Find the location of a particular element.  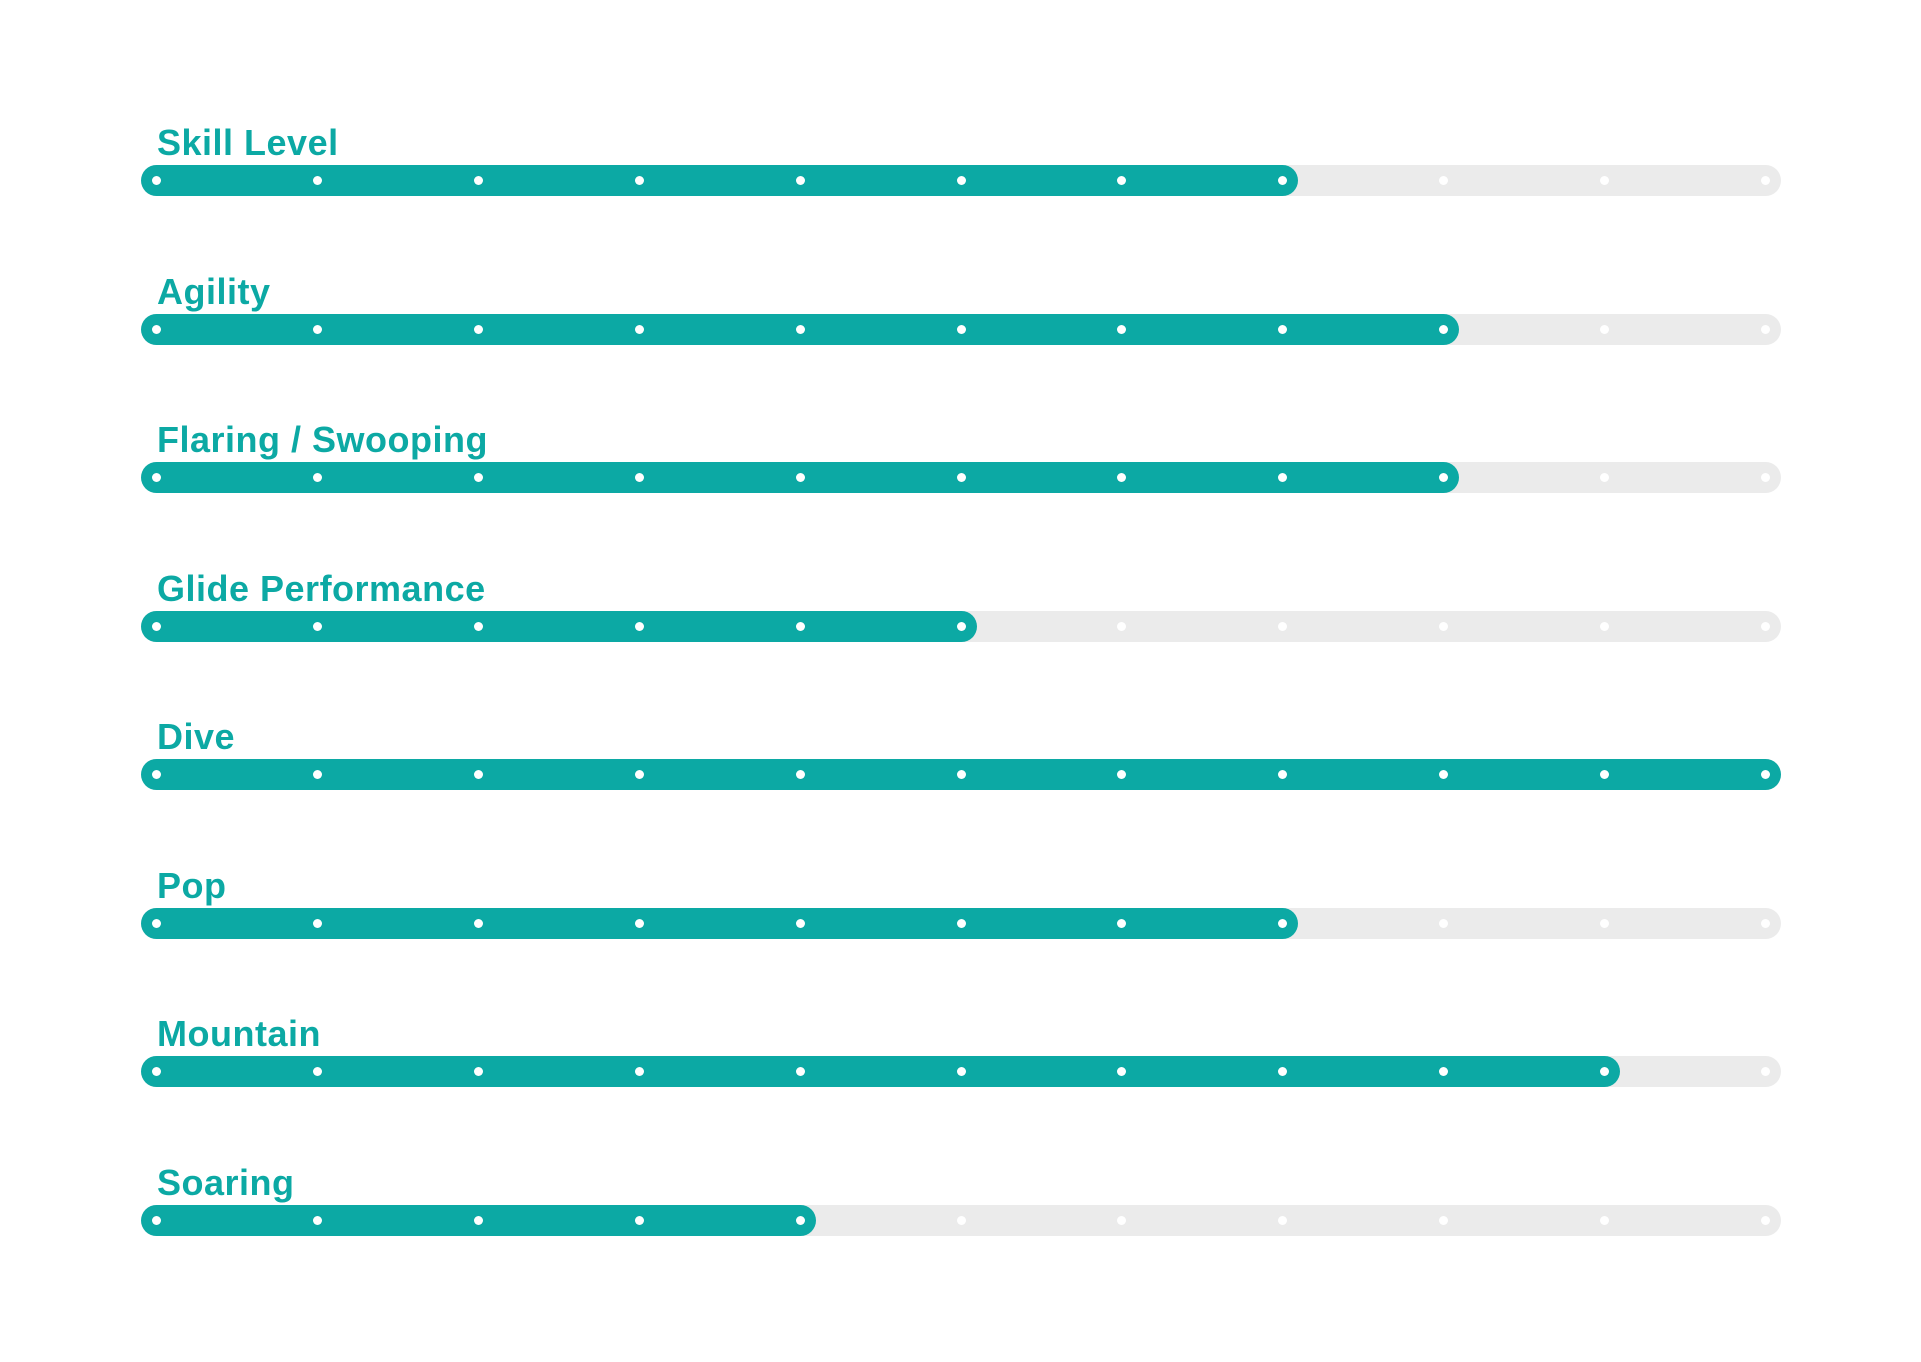

rating-row: Flaring / Swooping is located at coordinates (961, 455).